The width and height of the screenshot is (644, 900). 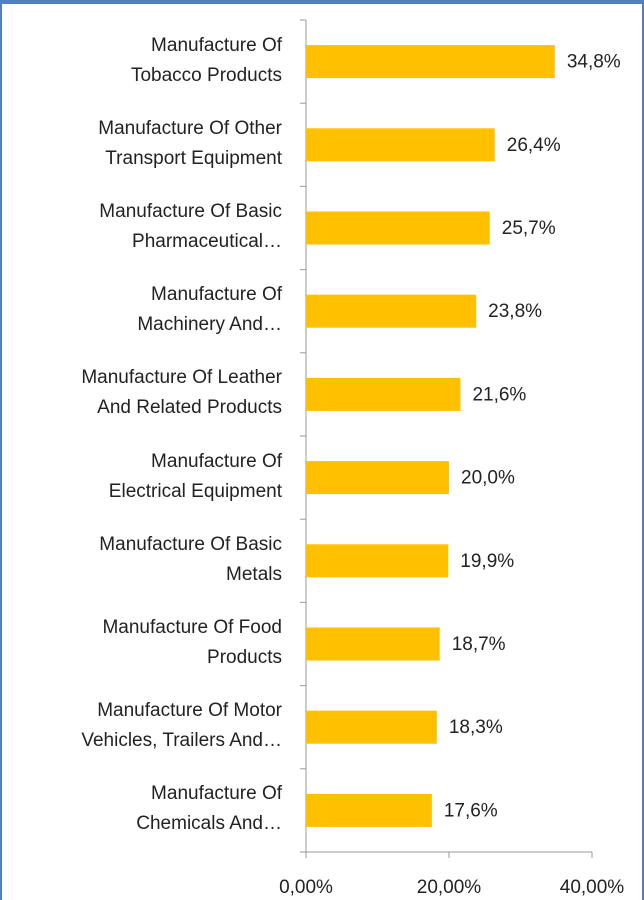 What do you see at coordinates (190, 559) in the screenshot?
I see `category-label: Manufacture Of Basic Metals` at bounding box center [190, 559].